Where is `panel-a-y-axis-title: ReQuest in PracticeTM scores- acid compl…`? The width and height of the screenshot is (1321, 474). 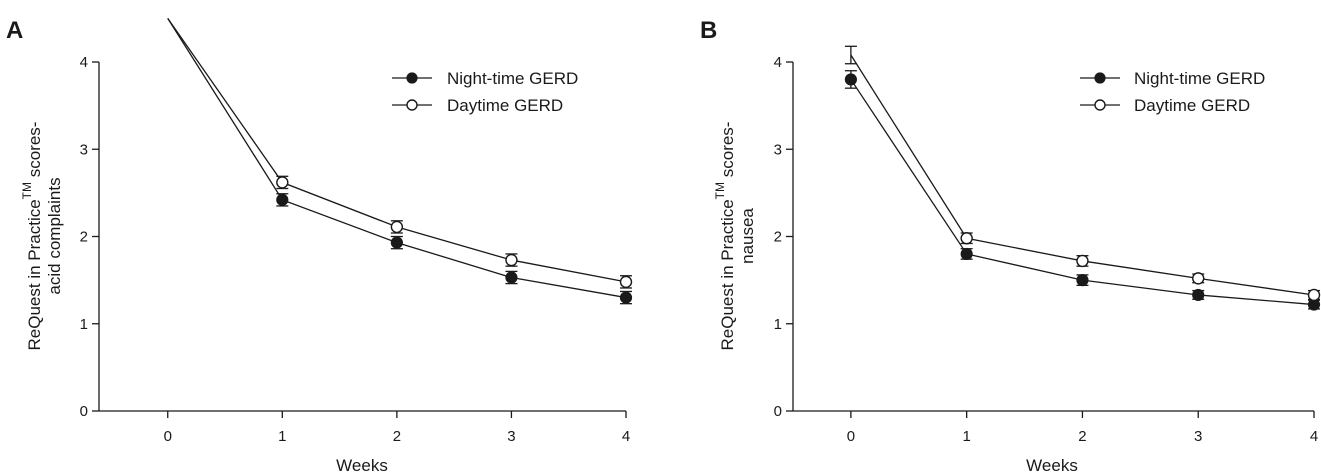 panel-a-y-axis-title: ReQuest in PracticeTM scores- acid compl… is located at coordinates (42, 236).